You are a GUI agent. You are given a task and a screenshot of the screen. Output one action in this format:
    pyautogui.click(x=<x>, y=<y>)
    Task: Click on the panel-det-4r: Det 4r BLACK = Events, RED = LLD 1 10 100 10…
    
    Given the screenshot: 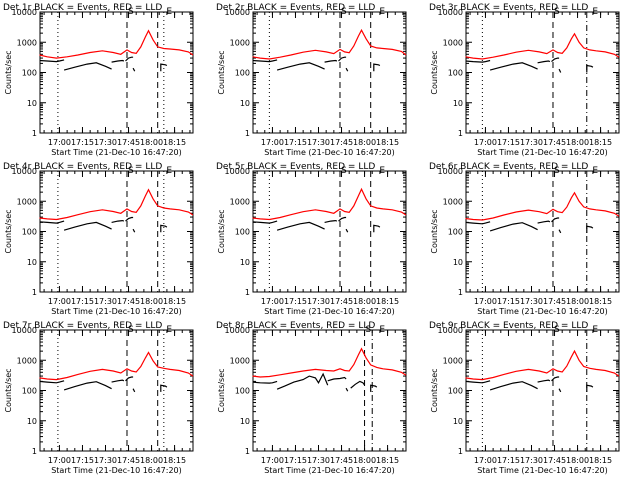 What is the action you would take?
    pyautogui.click(x=98, y=239)
    